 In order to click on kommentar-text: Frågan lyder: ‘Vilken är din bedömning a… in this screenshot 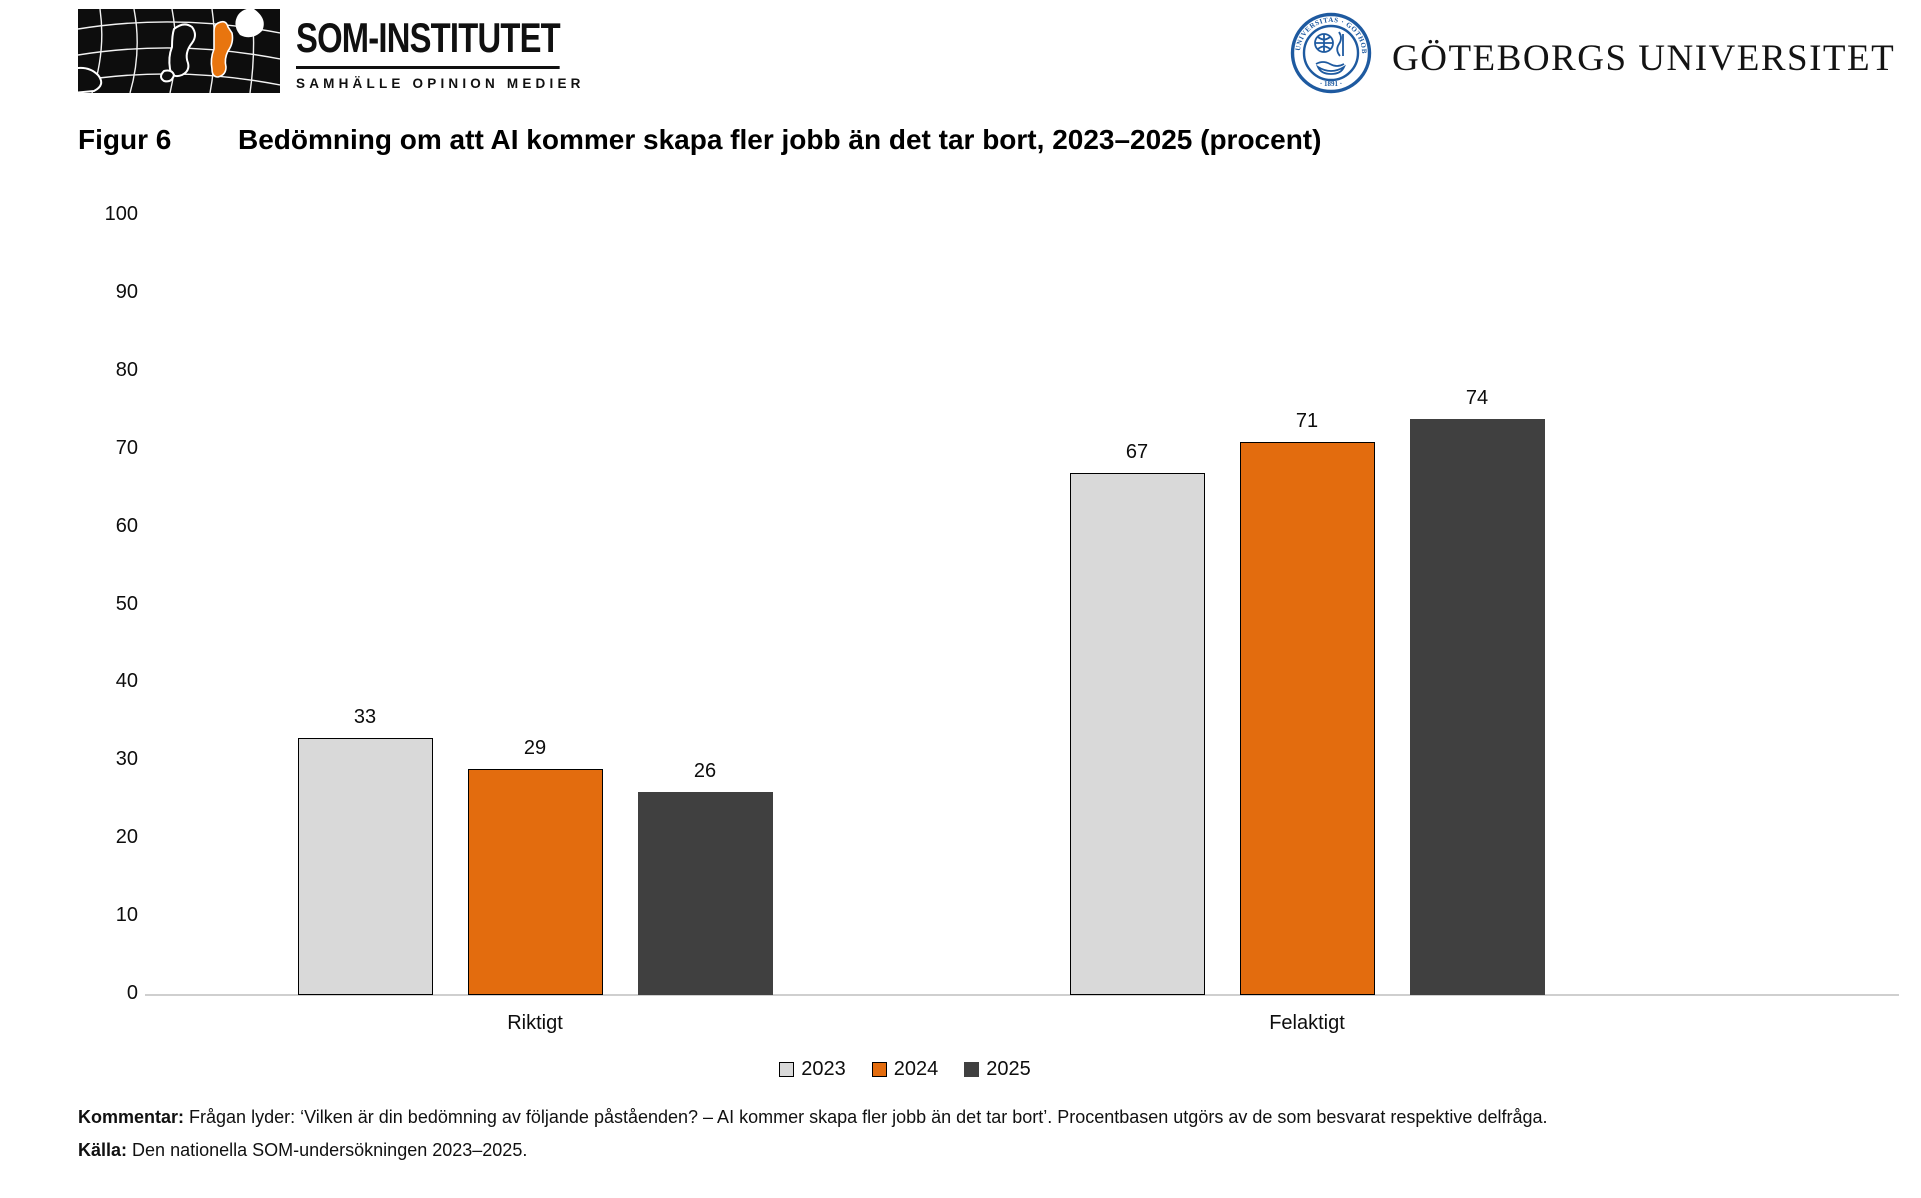, I will do `click(868, 1117)`.